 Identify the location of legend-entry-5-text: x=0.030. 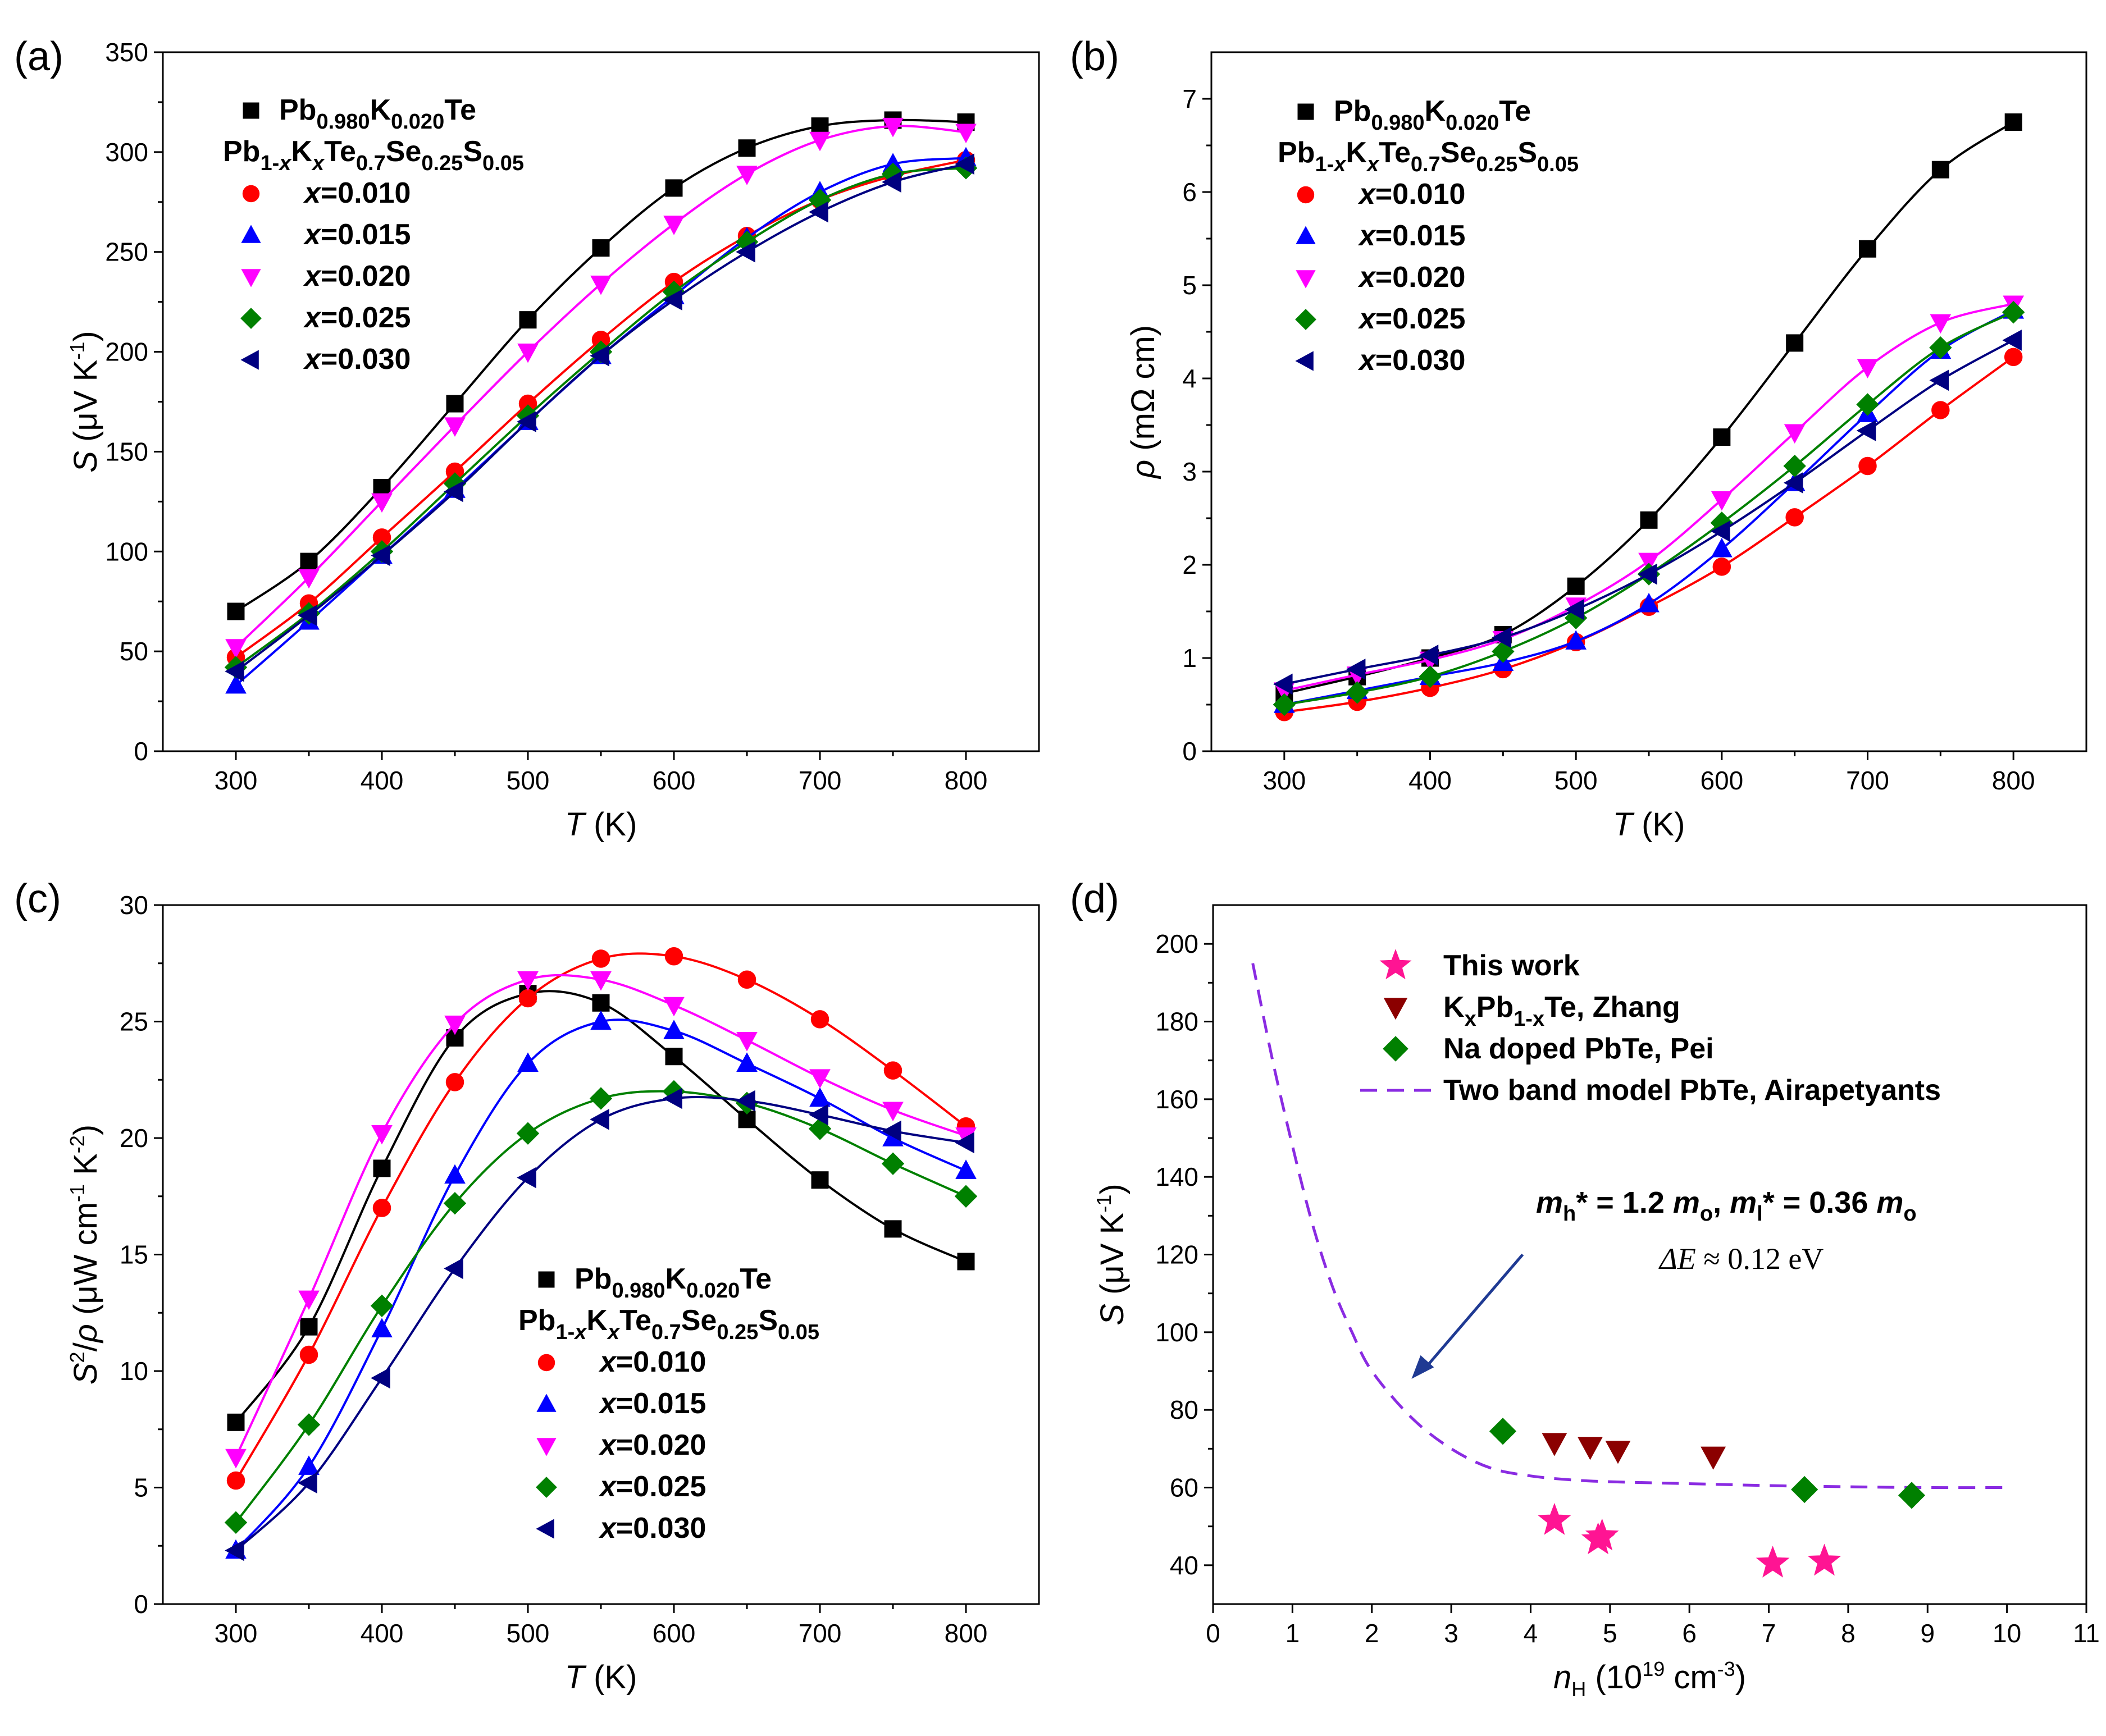
(1411, 361).